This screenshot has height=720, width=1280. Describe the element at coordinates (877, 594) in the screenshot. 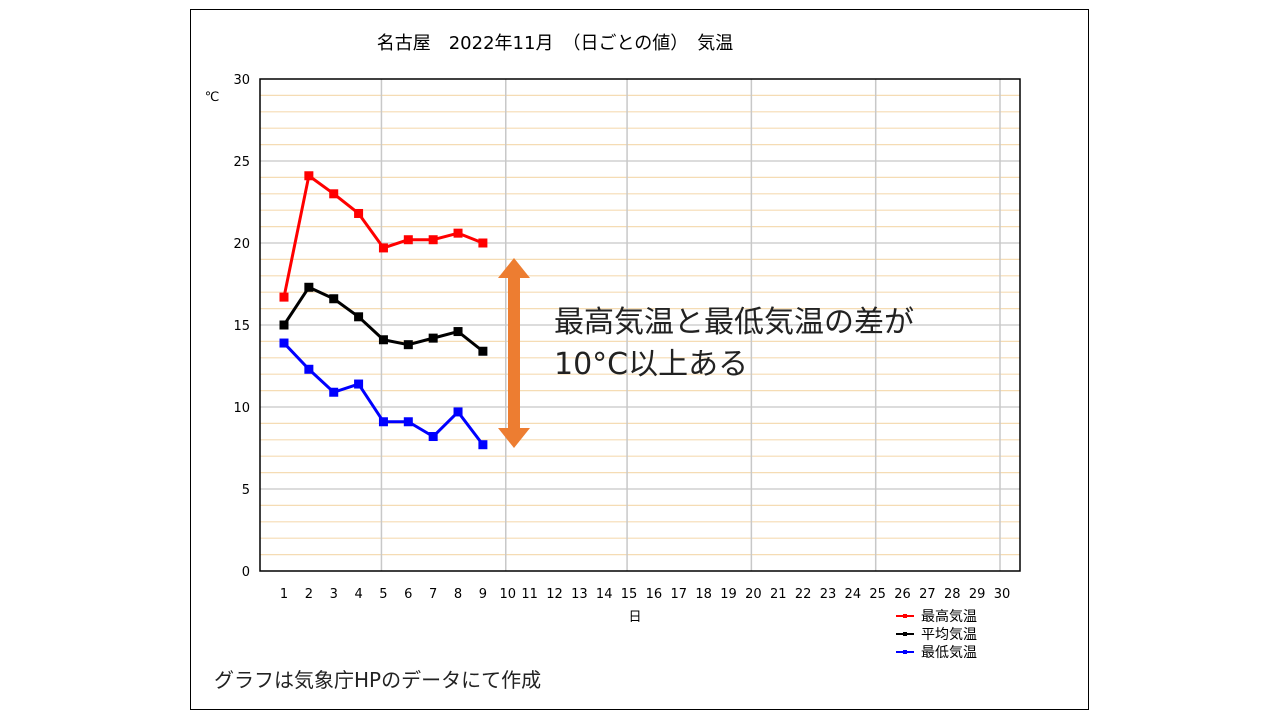

I see `x-tick-label: 25` at that location.